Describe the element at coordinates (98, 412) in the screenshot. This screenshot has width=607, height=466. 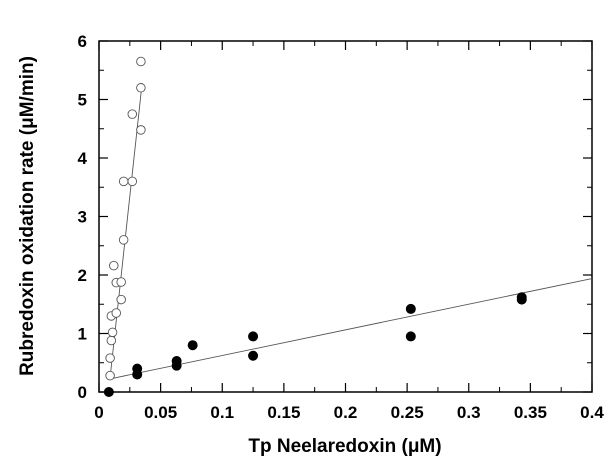
I see `x-tick-label: 0` at that location.